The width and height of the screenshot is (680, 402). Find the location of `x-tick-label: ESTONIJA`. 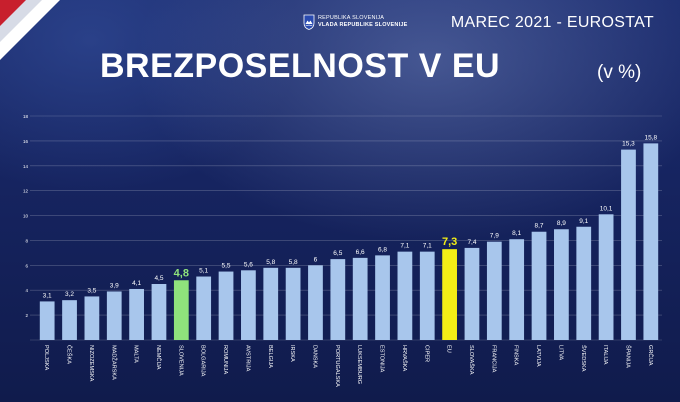

x-tick-label: ESTONIJA is located at coordinates (382, 359).